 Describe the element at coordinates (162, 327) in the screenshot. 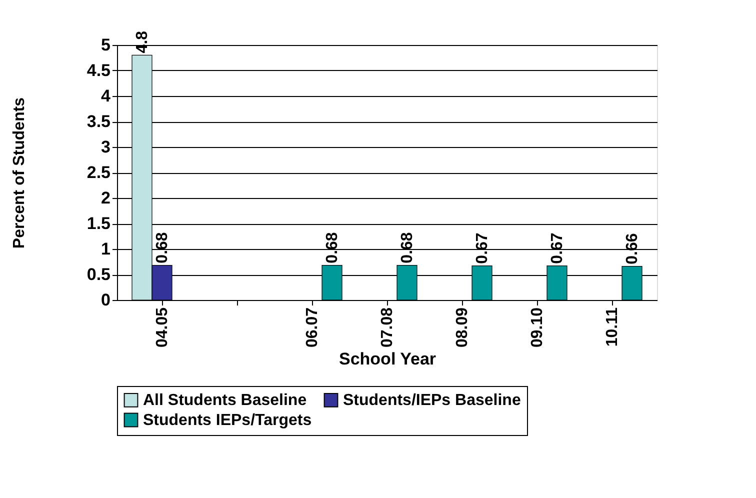

I see `x-tick-label: 04.05` at that location.